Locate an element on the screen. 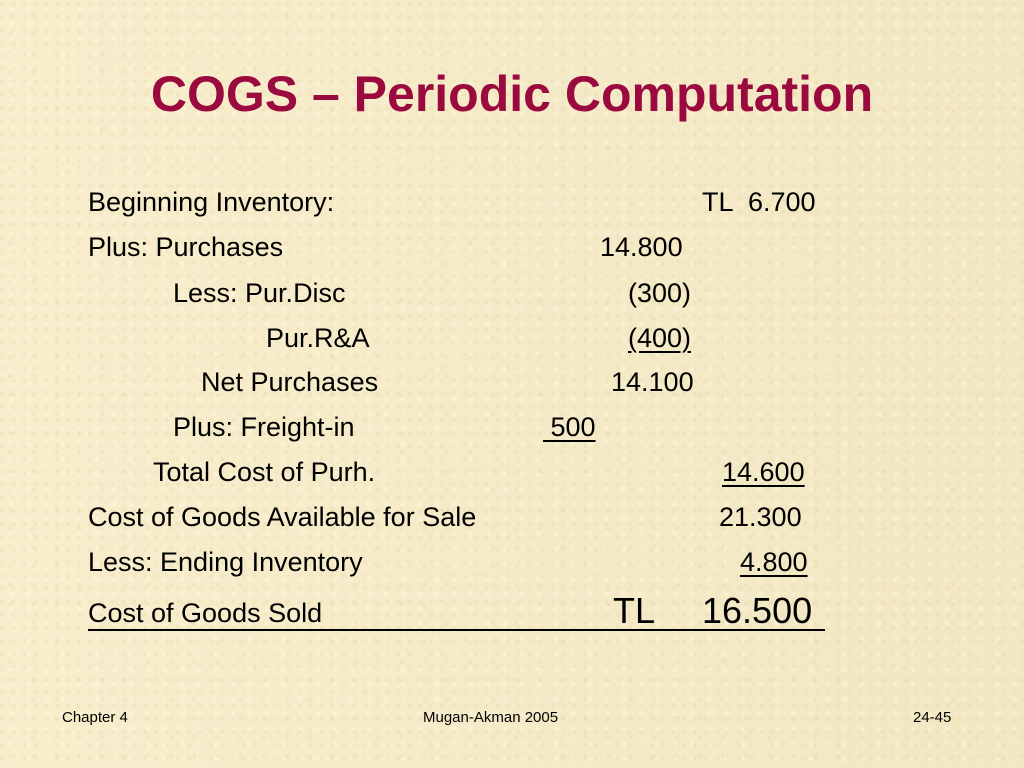  footer-page-number: 24-45 is located at coordinates (932, 717).